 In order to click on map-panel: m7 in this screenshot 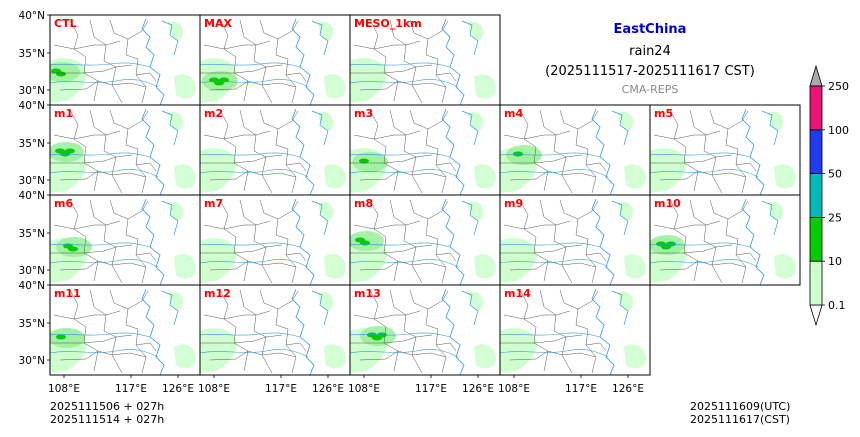, I will do `click(275, 240)`.